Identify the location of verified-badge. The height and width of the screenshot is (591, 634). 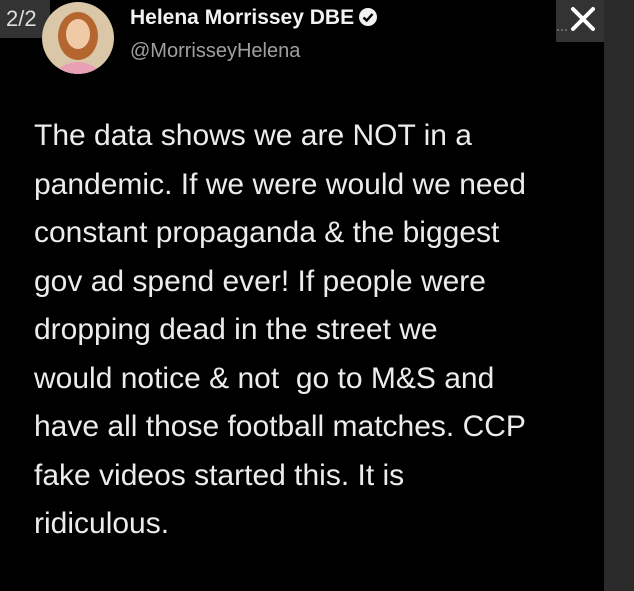
(368, 17).